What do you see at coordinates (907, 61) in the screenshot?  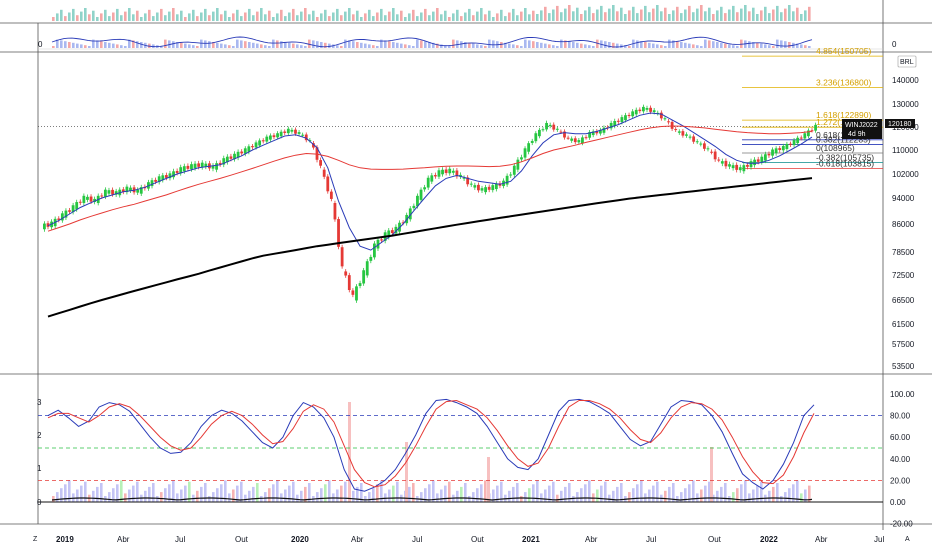 I see `currency-badge: BRL` at bounding box center [907, 61].